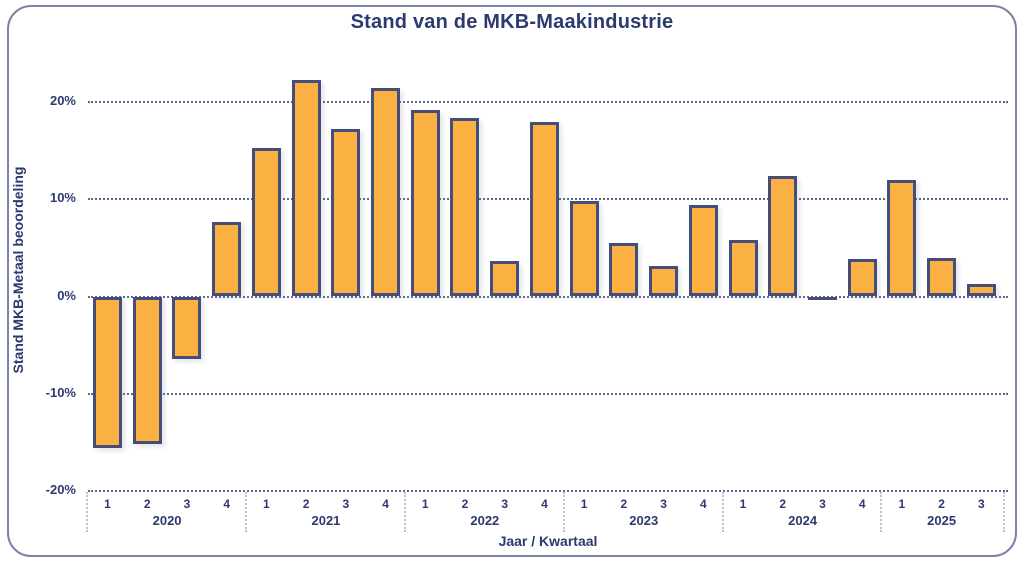 The image size is (1024, 563). I want to click on gridline--10, so click(548, 393).